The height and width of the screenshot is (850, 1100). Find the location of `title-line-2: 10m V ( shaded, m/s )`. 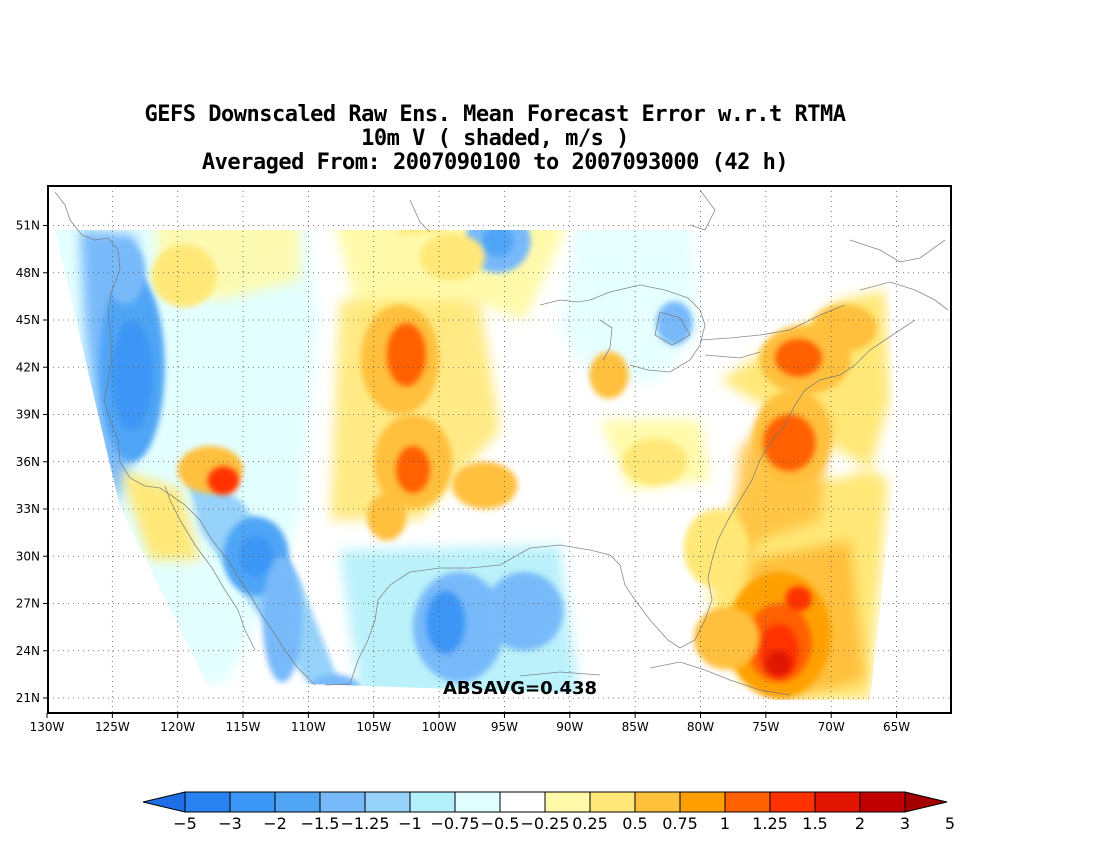

title-line-2: 10m V ( shaded, m/s ) is located at coordinates (495, 138).